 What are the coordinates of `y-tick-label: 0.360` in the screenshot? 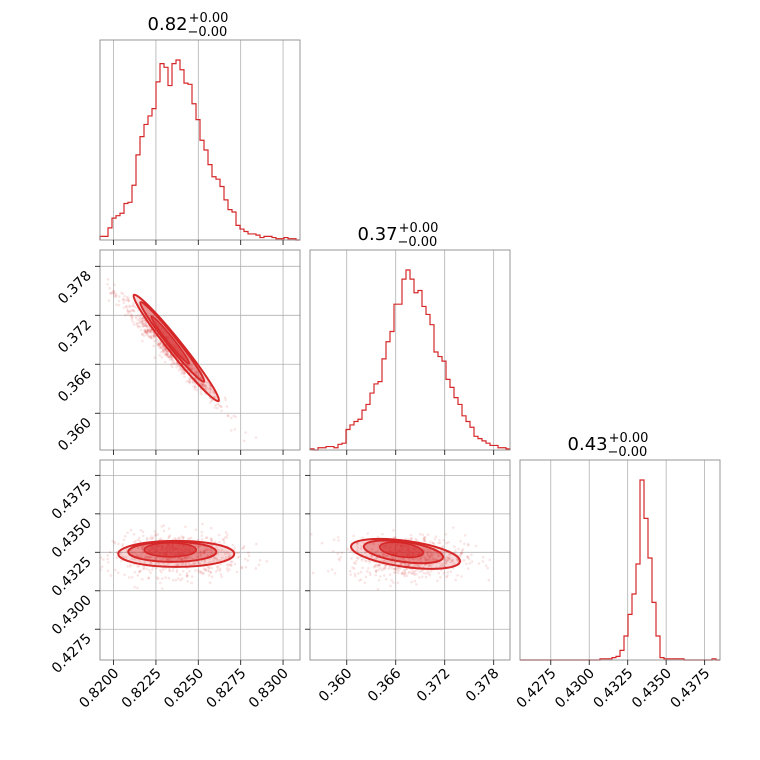 It's located at (75, 435).